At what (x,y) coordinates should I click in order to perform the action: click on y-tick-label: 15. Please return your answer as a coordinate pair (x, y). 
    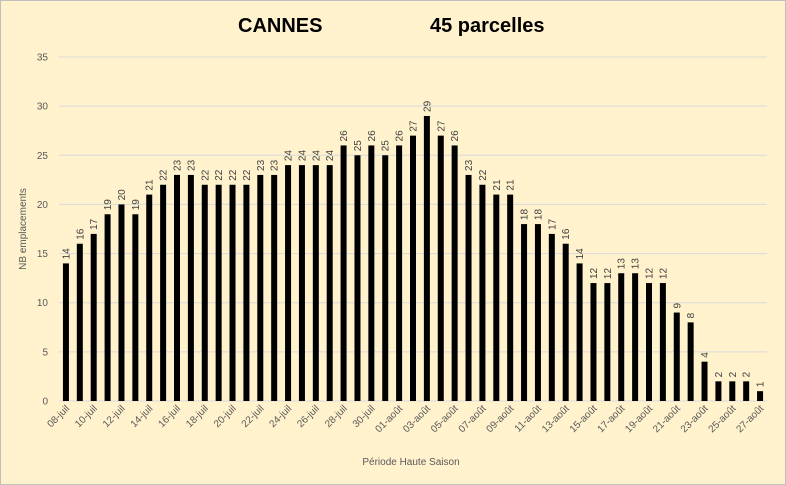
    Looking at the image, I should click on (43, 254).